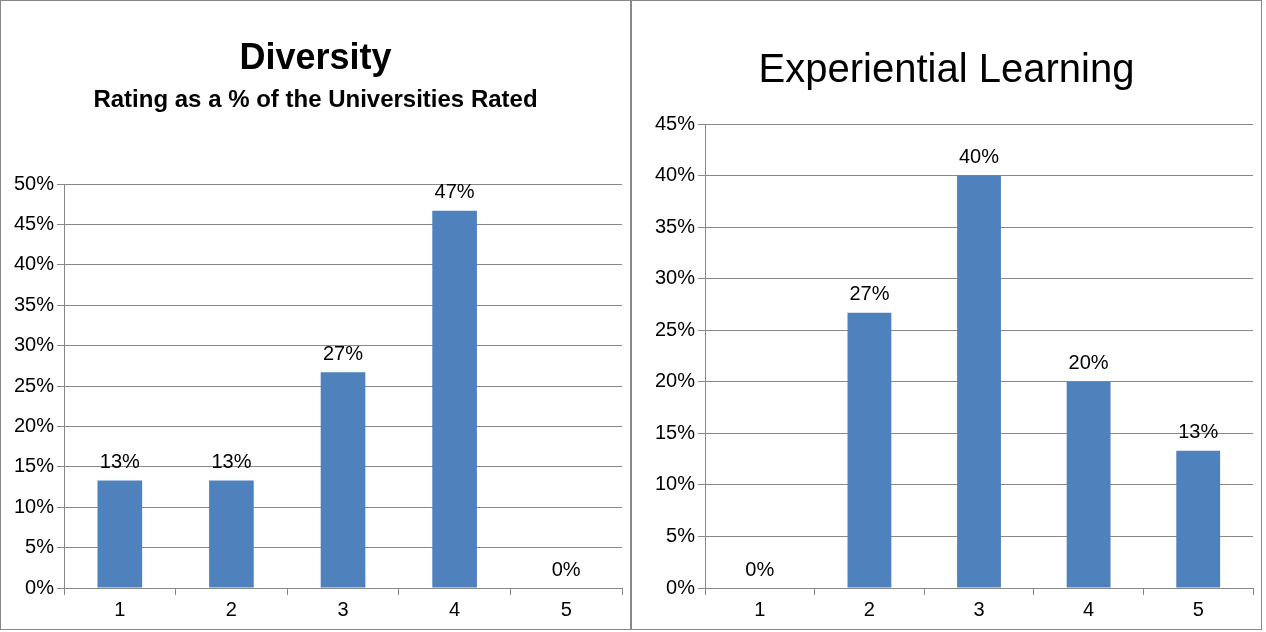 Image resolution: width=1266 pixels, height=632 pixels. What do you see at coordinates (1088, 362) in the screenshot?
I see `data-label: 20%` at bounding box center [1088, 362].